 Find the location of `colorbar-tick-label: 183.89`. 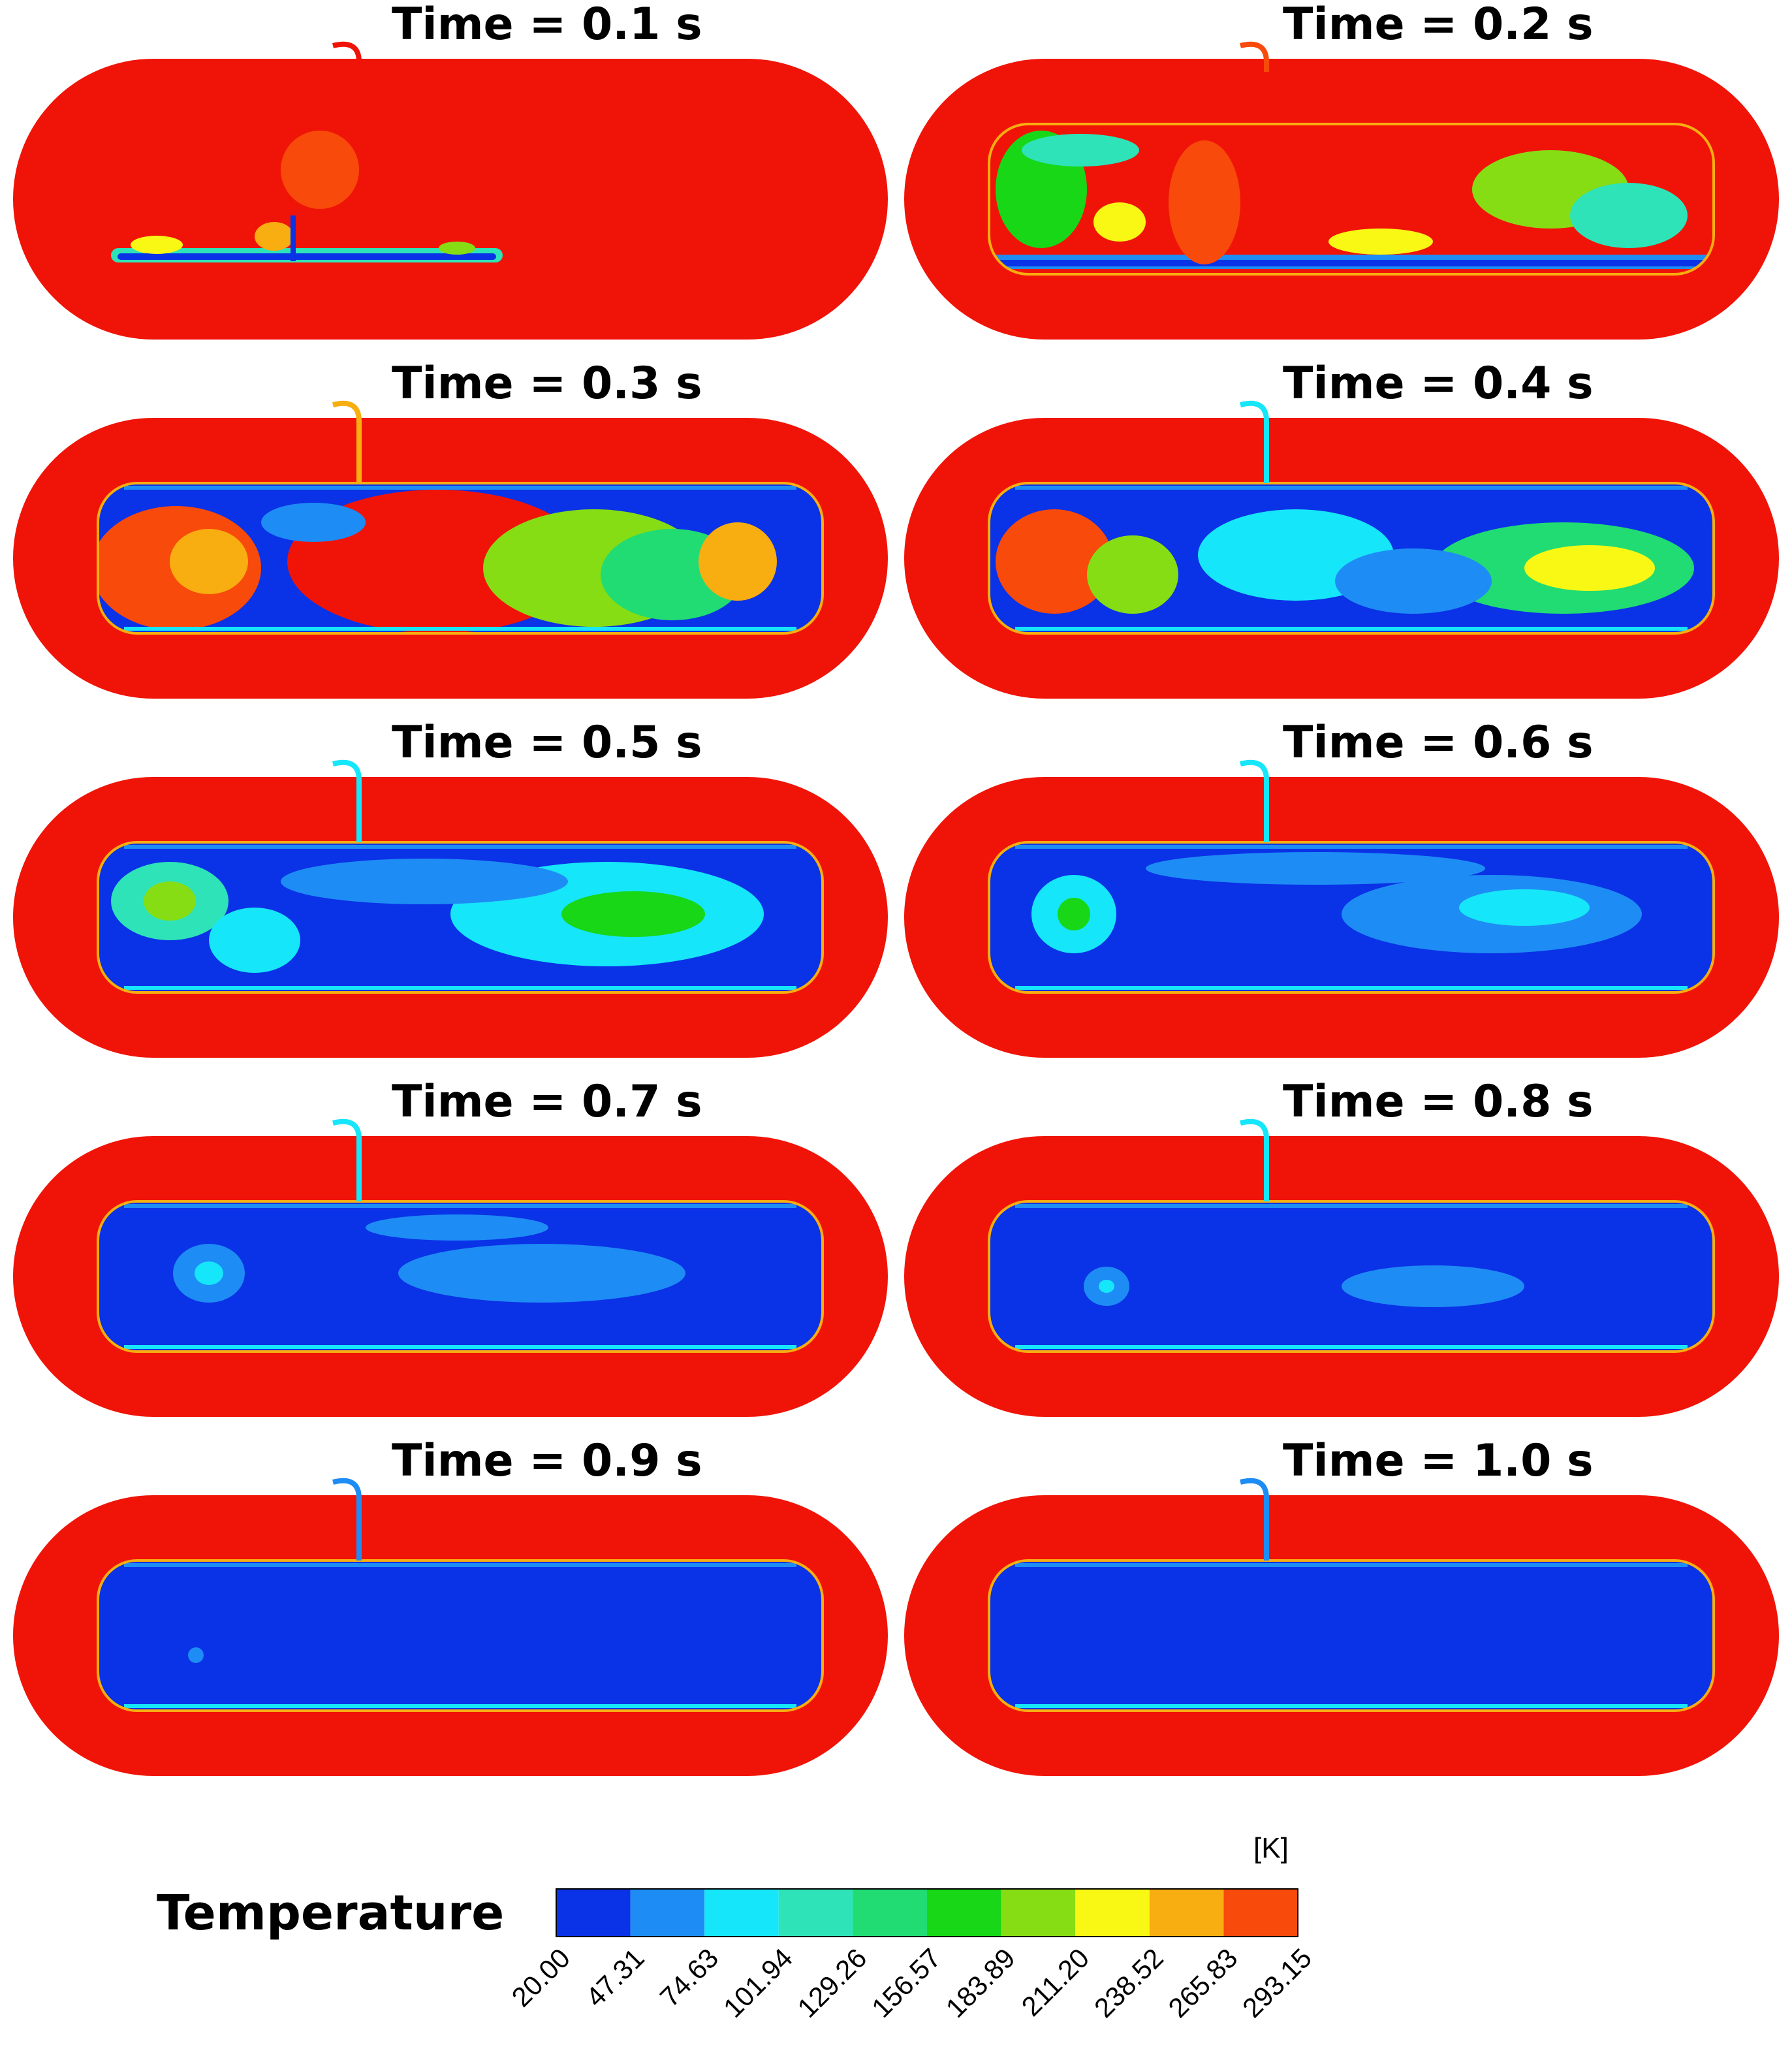

colorbar-tick-label: 183.89 is located at coordinates (981, 1982).